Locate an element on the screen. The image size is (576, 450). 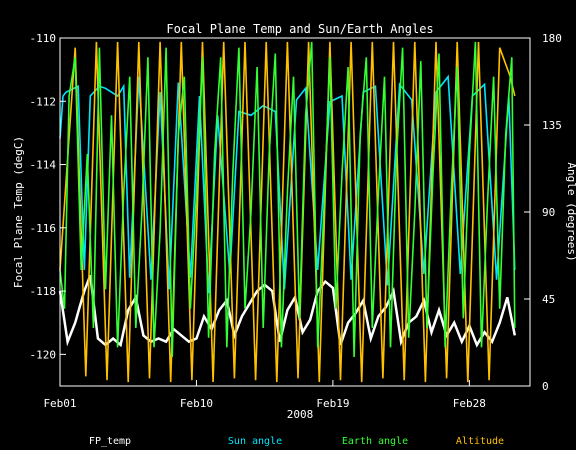
chart-title: Focal Plane Temp and Sun/Earth Angles is located at coordinates (299, 29).